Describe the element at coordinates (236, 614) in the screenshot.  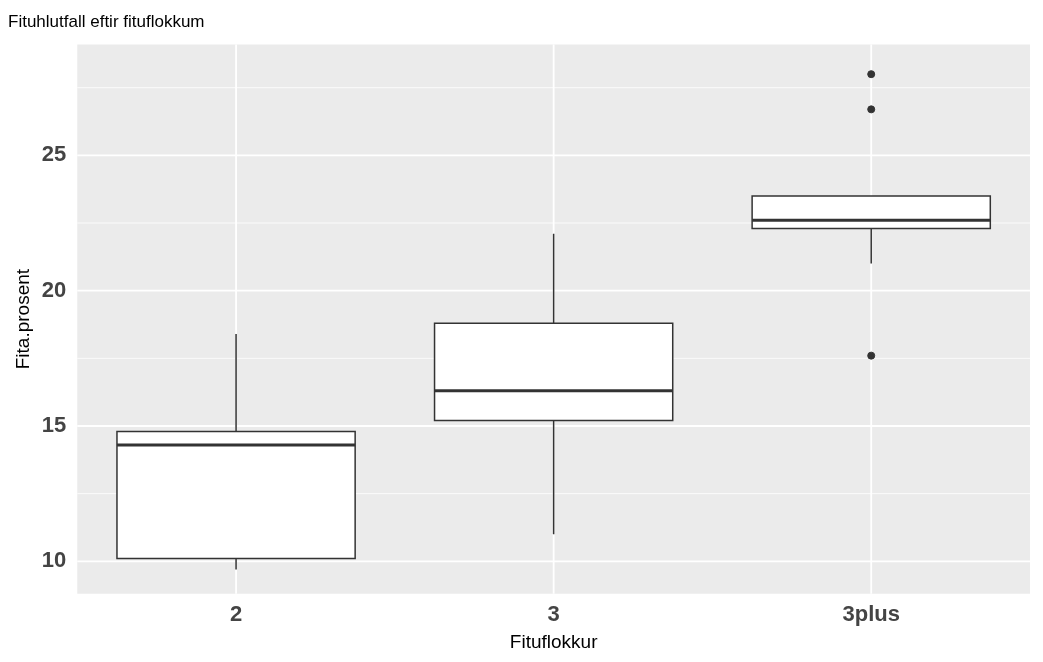
I see `x-tick-label: 2` at that location.